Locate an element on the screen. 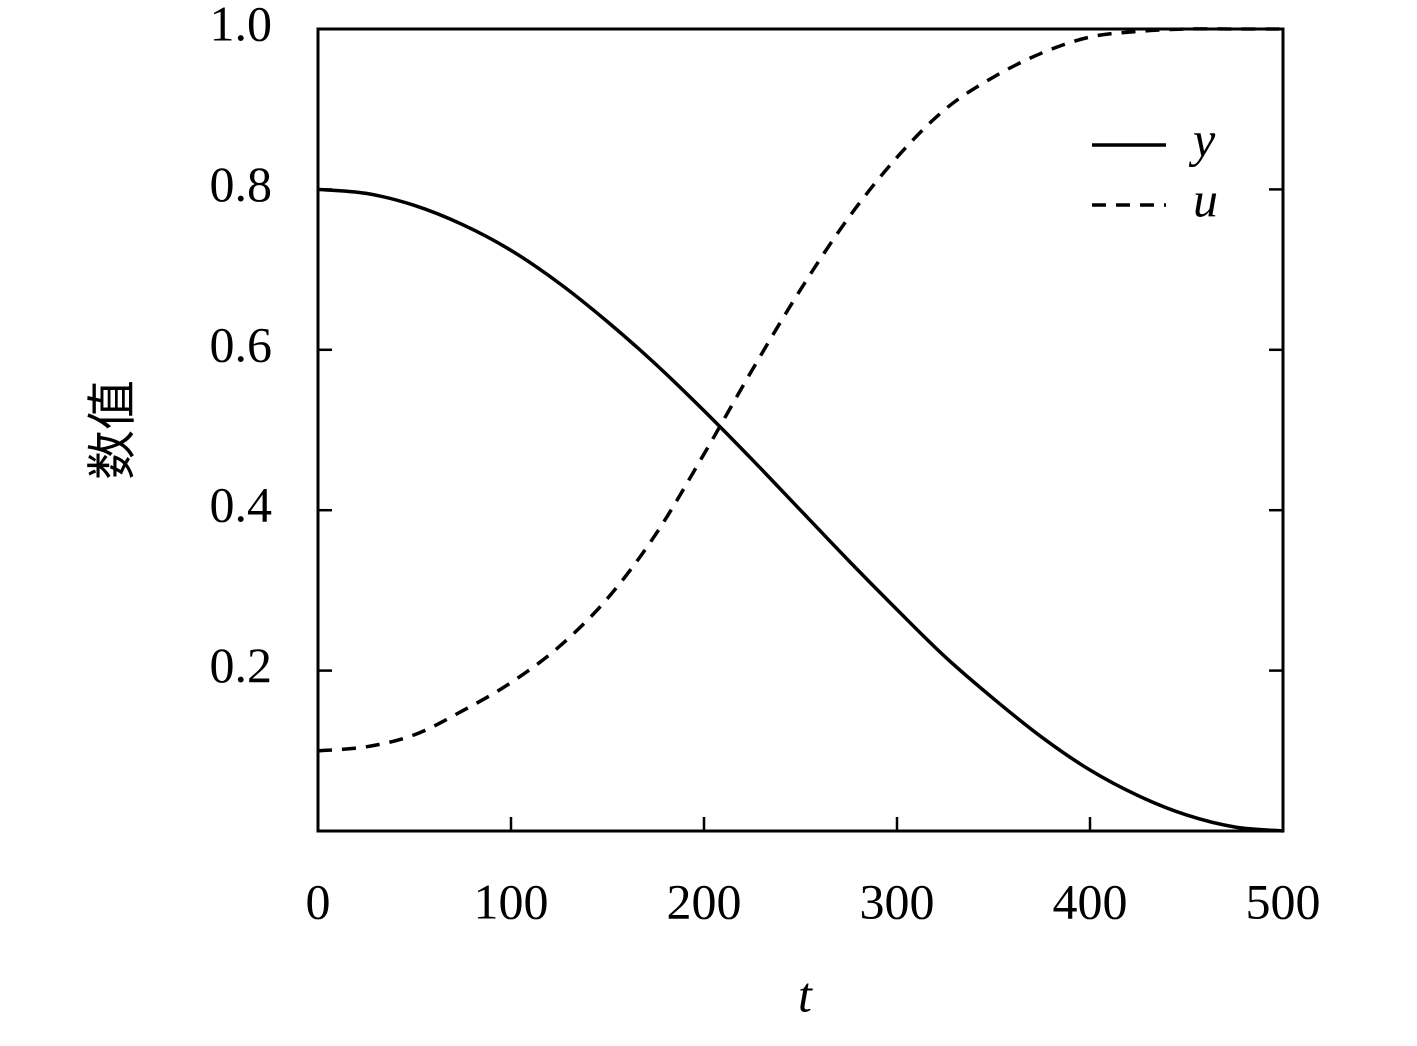  y-tick-label: 0.2 is located at coordinates (241, 665).